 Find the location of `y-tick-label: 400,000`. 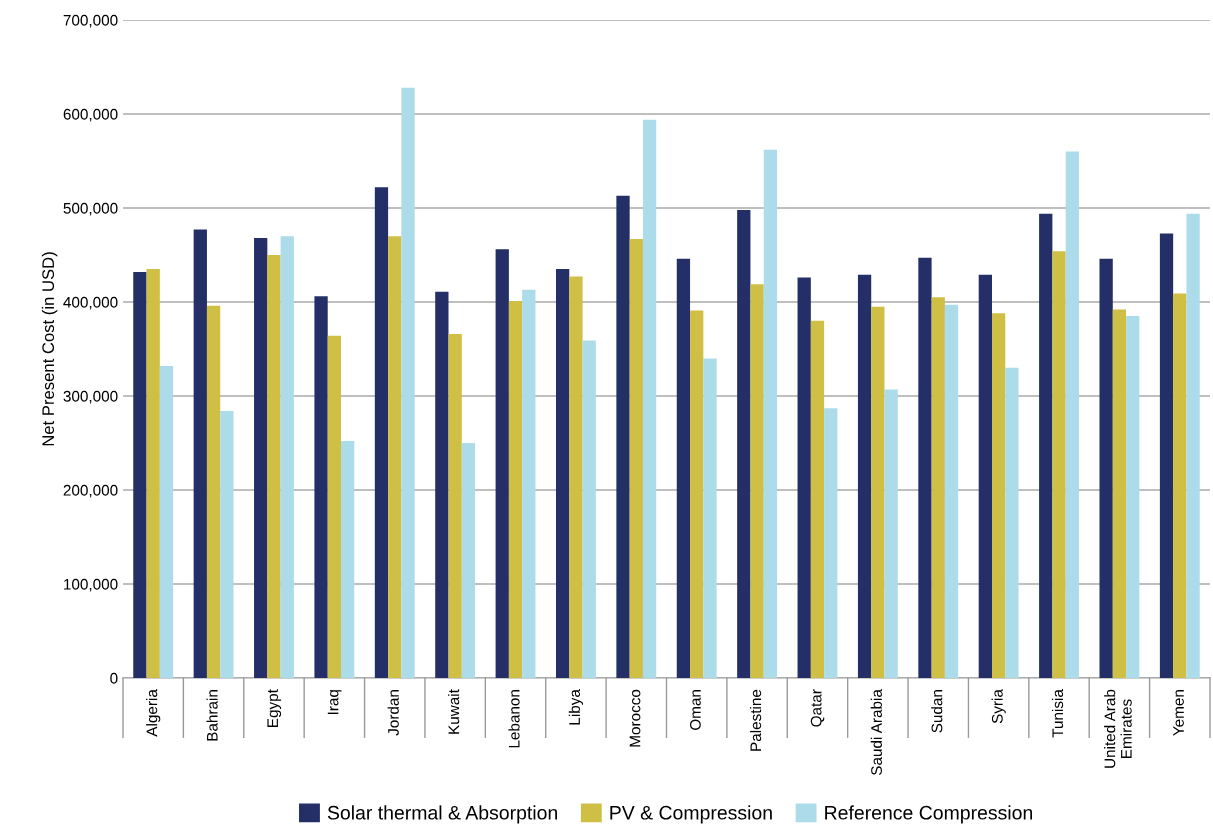

y-tick-label: 400,000 is located at coordinates (90, 303).